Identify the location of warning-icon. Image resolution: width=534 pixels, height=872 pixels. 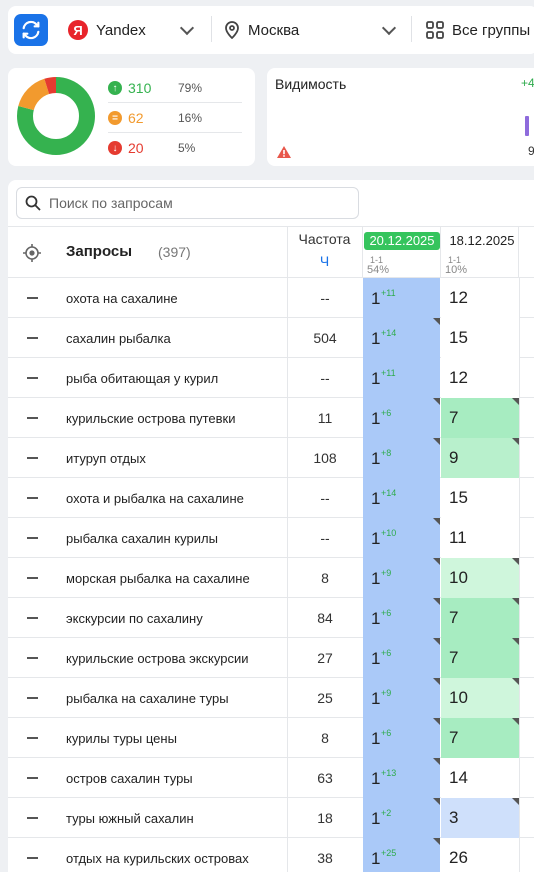
(284, 152).